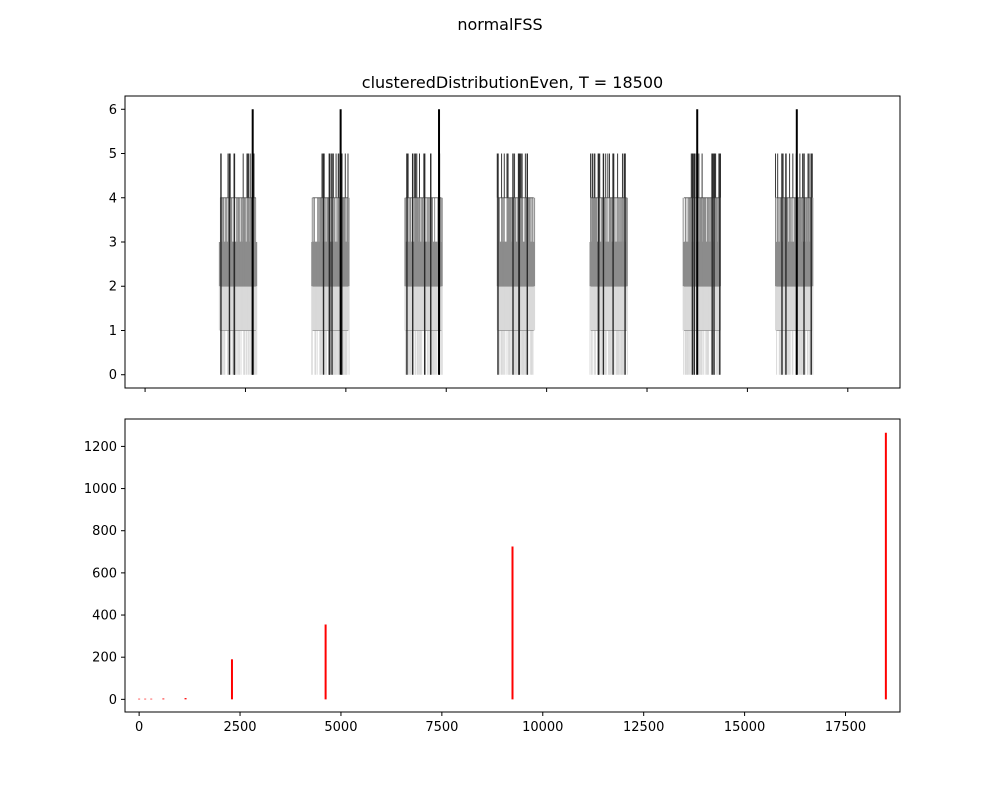 This screenshot has width=1000, height=800. Describe the element at coordinates (441, 727) in the screenshot. I see `x-tick-label: 7500` at that location.